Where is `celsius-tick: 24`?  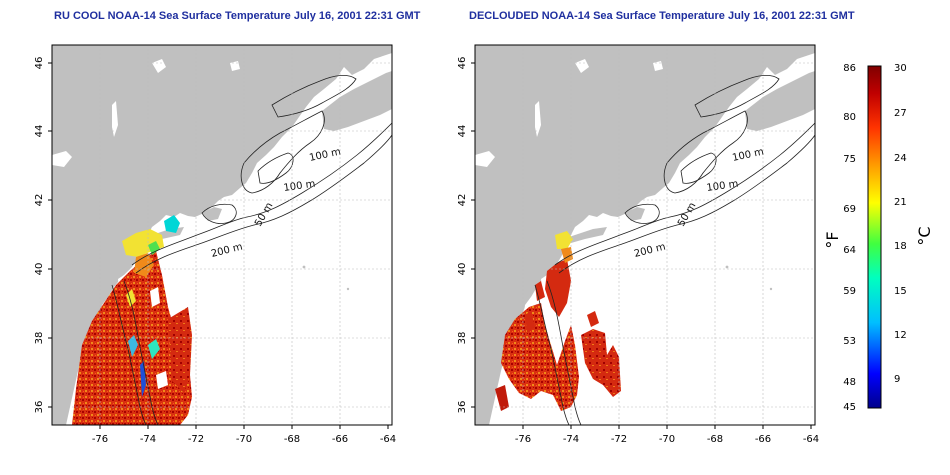
celsius-tick: 24 is located at coordinates (900, 158).